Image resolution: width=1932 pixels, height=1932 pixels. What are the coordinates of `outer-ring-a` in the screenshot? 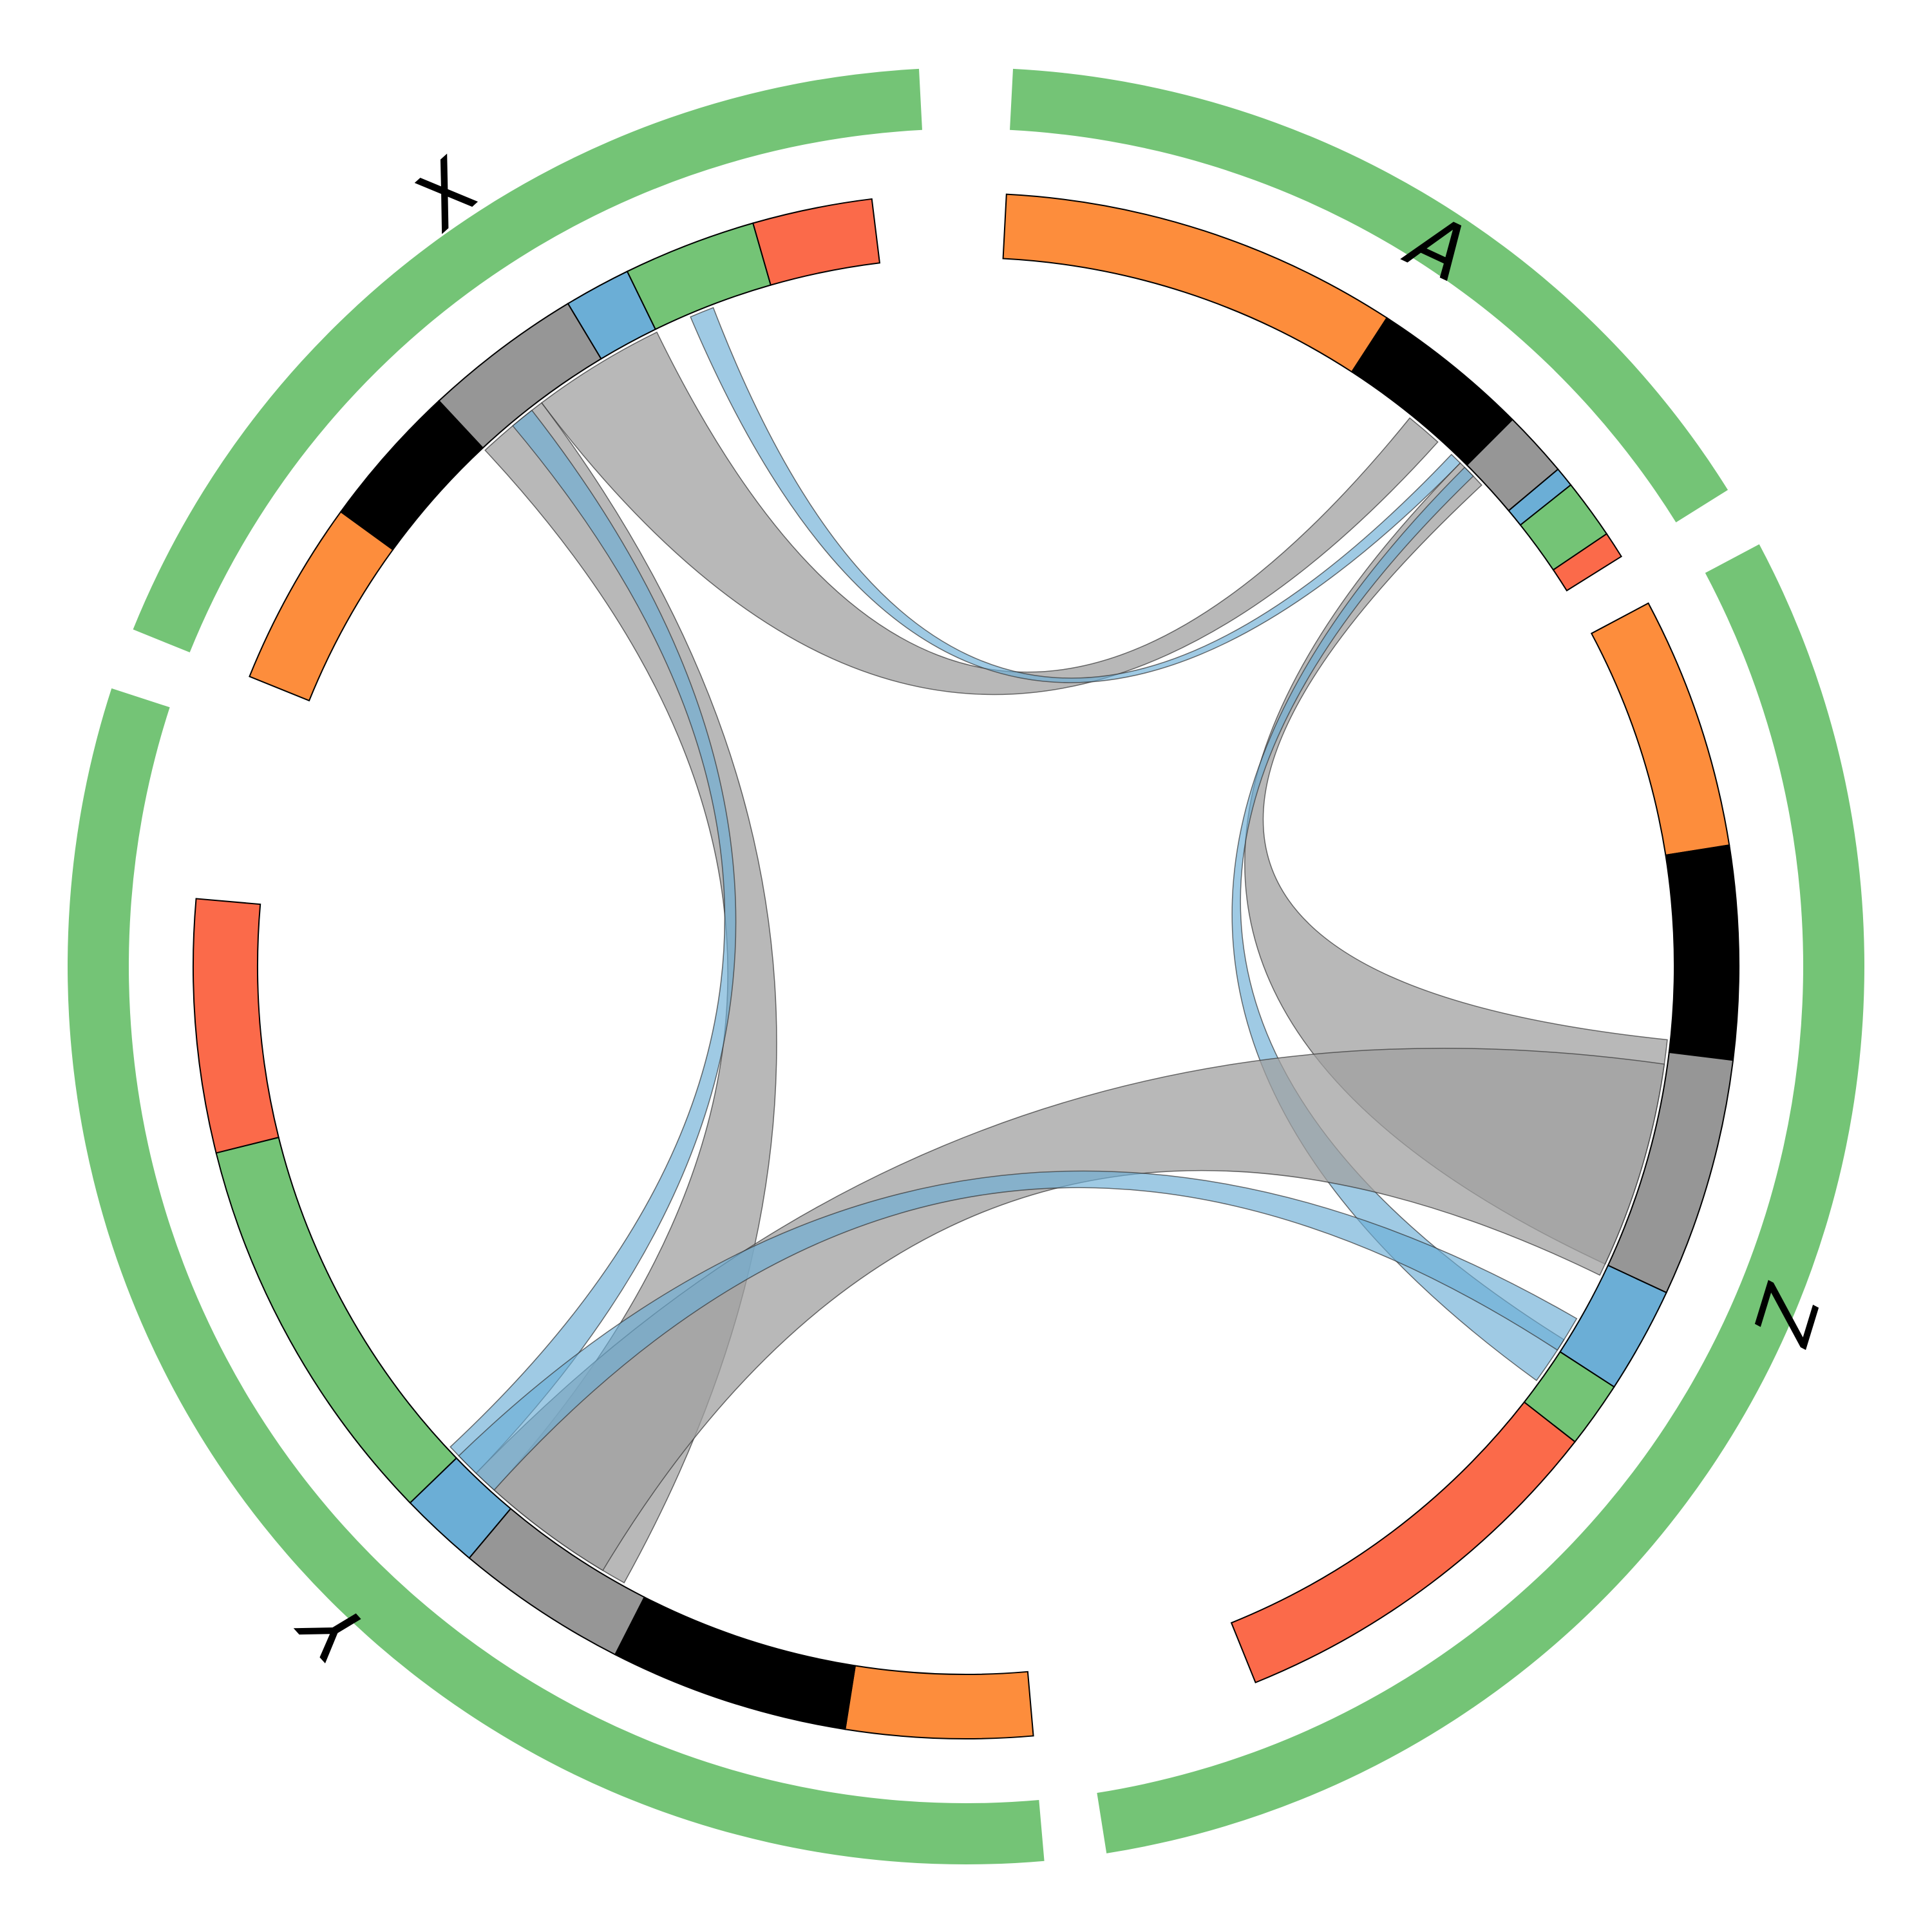 It's located at (1369, 295).